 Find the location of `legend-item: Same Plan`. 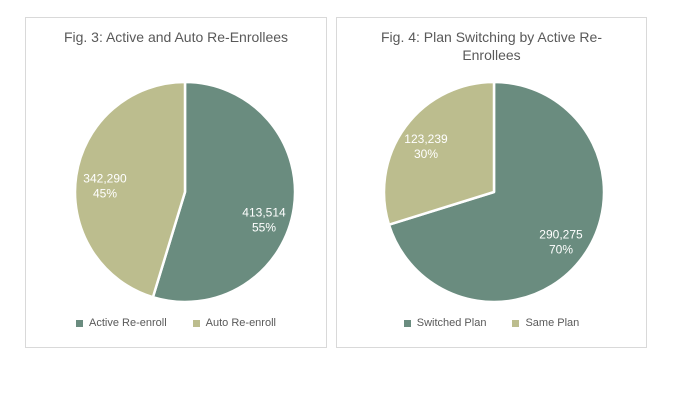

legend-item: Same Plan is located at coordinates (545, 323).